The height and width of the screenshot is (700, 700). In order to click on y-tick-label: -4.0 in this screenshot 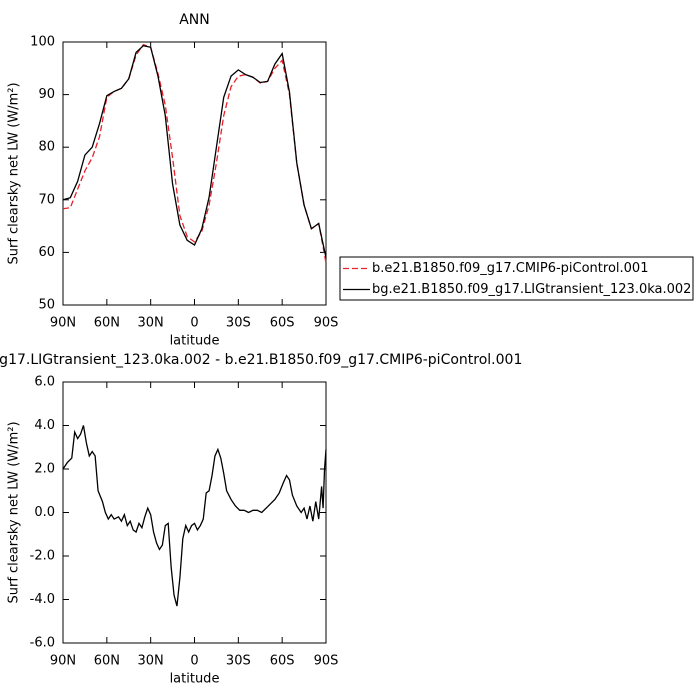, I will do `click(42, 599)`.